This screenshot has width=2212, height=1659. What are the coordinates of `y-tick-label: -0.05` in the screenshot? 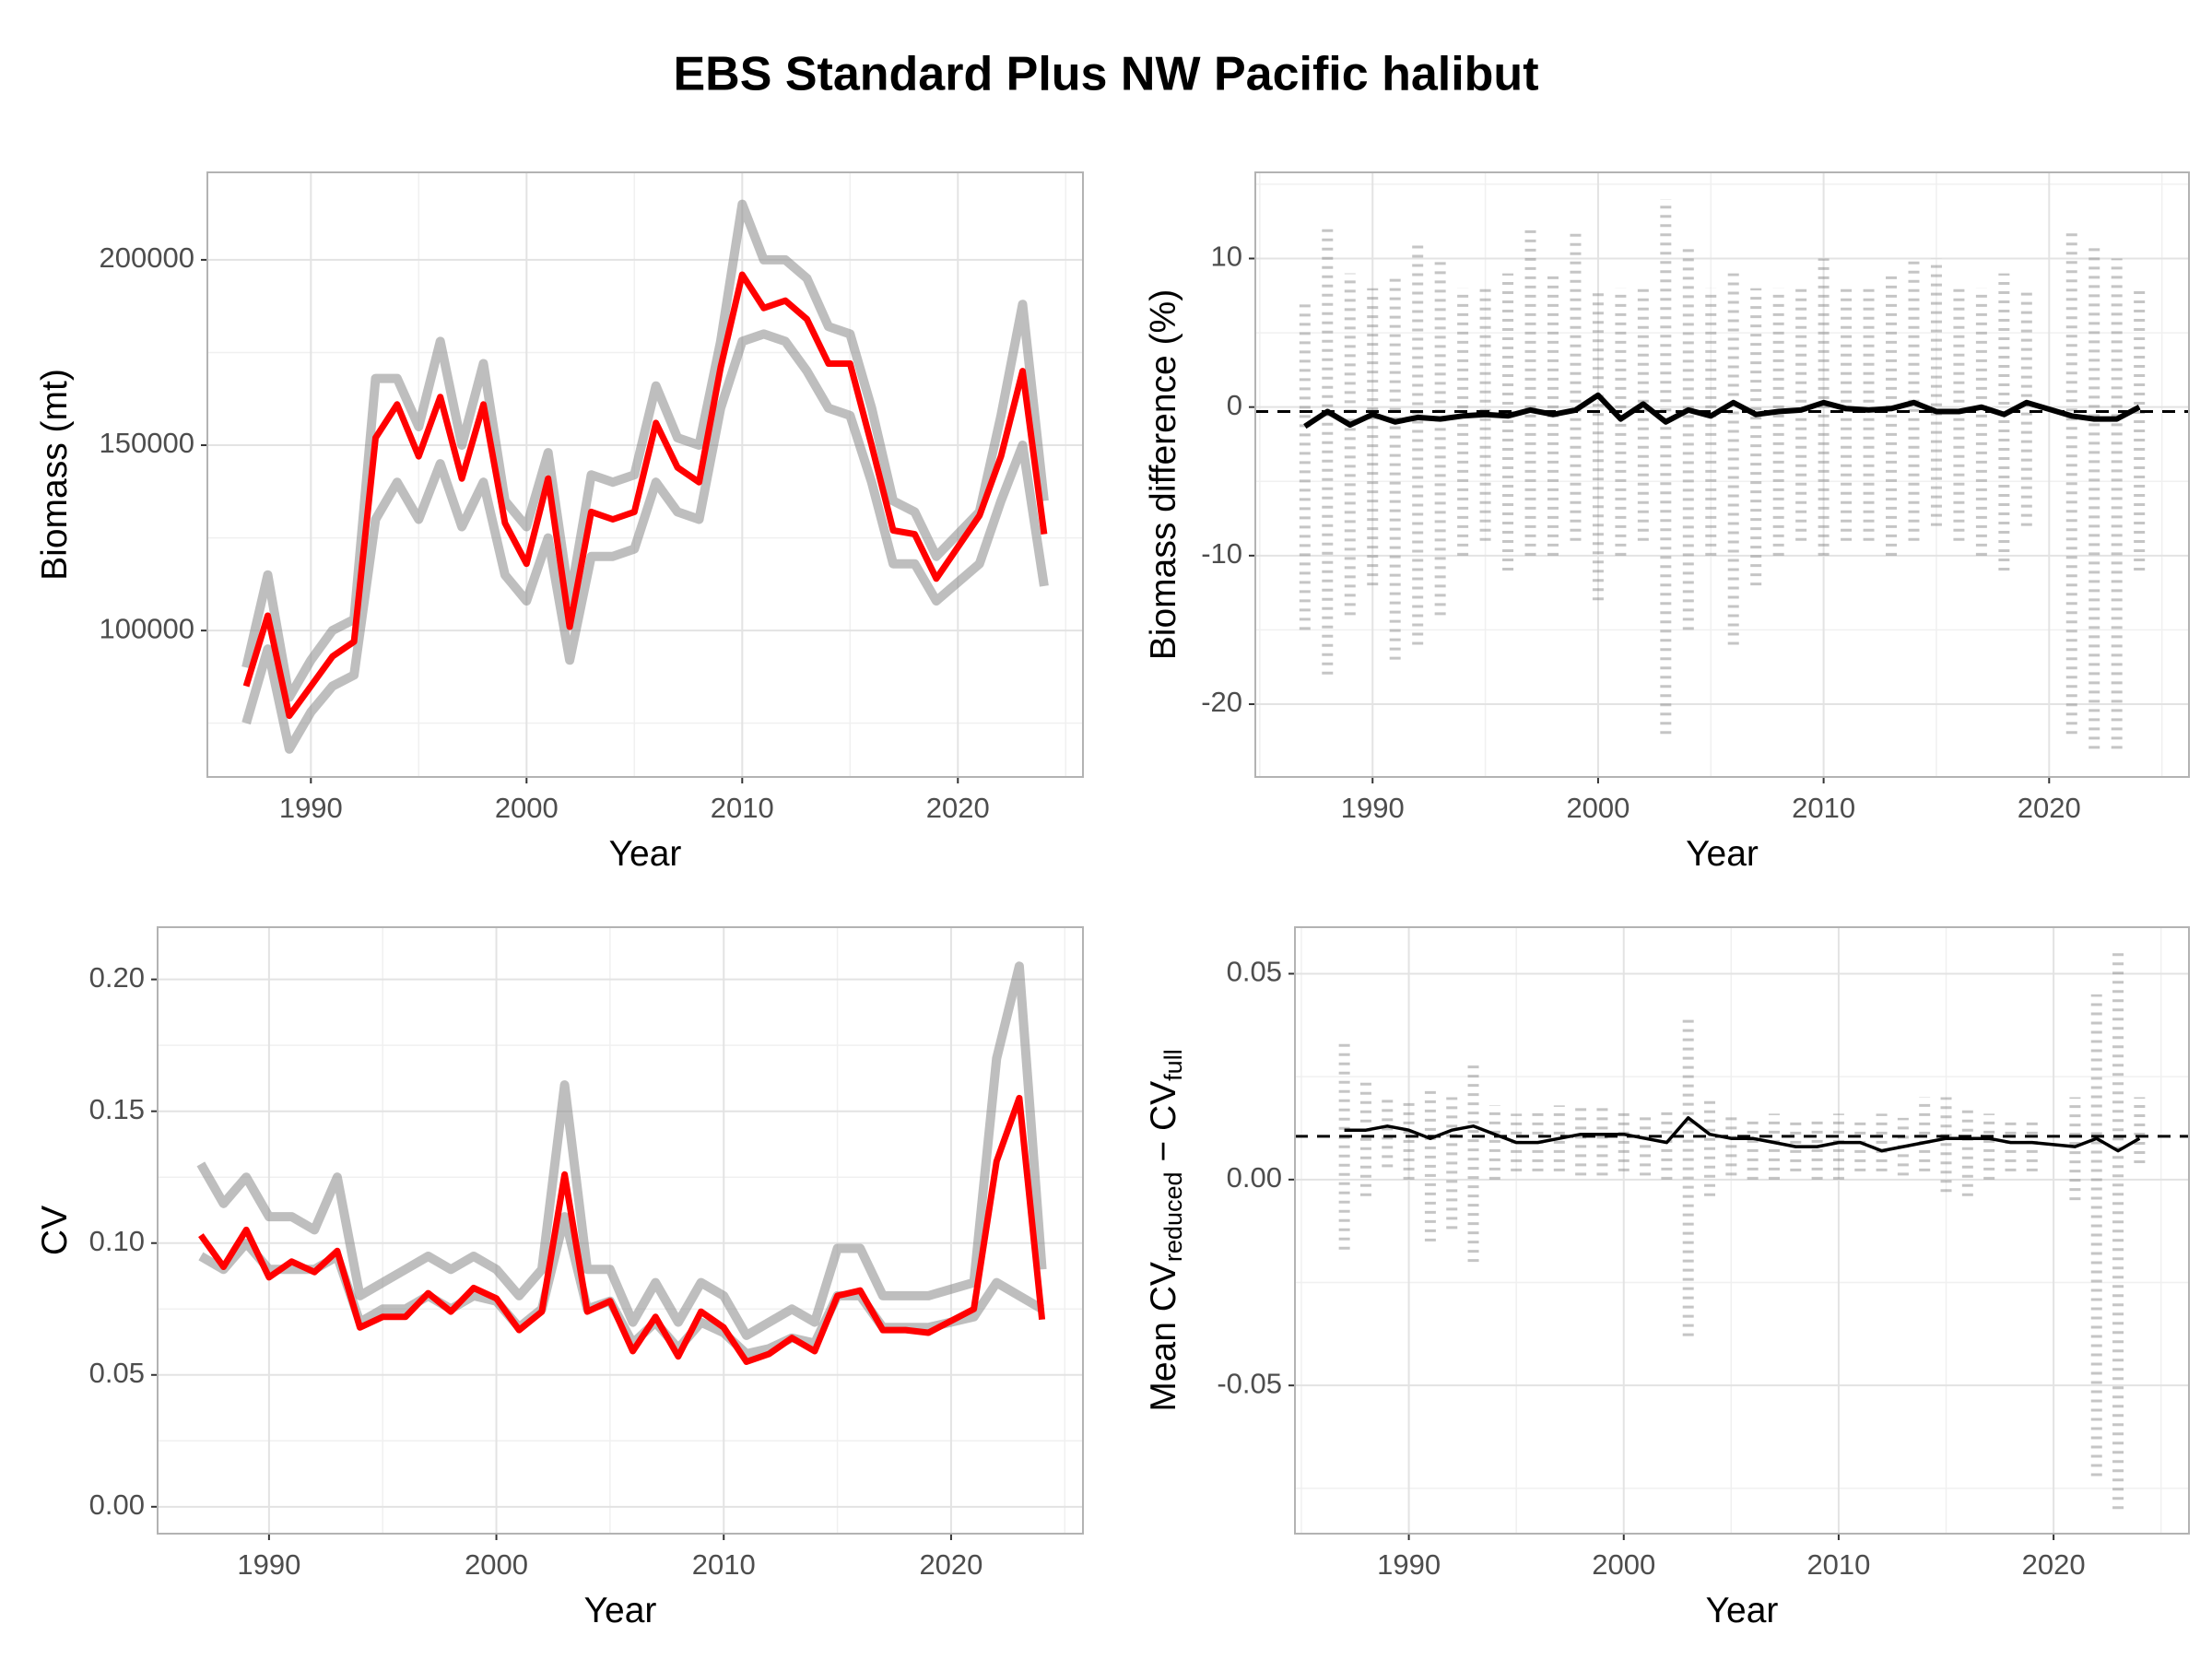 It's located at (1249, 1383).